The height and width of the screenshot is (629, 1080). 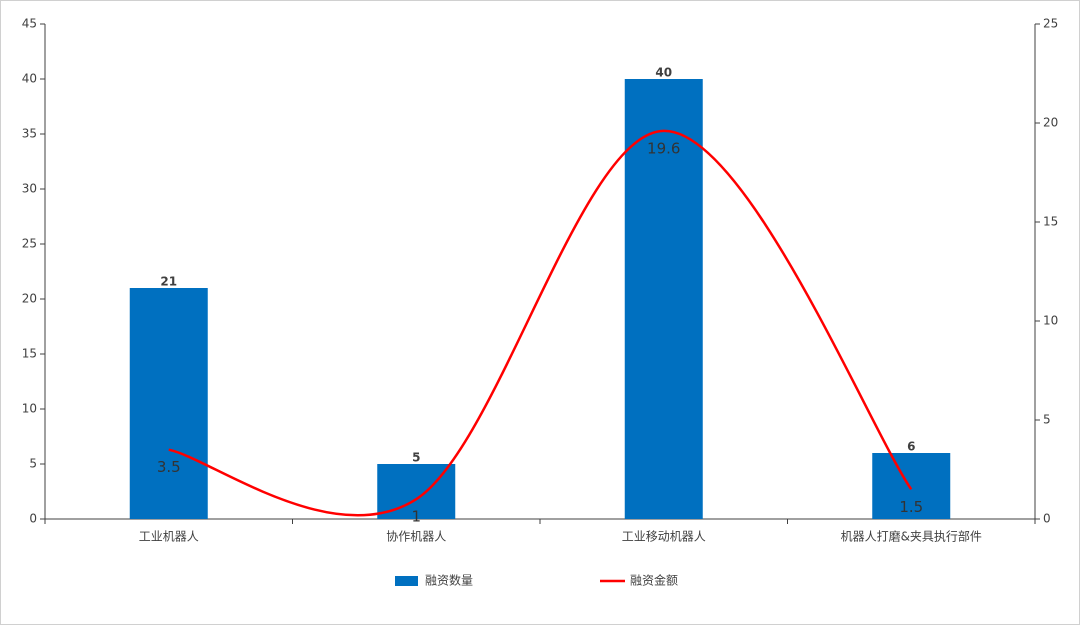 What do you see at coordinates (1047, 519) in the screenshot?
I see `y2-tick-label: 0` at bounding box center [1047, 519].